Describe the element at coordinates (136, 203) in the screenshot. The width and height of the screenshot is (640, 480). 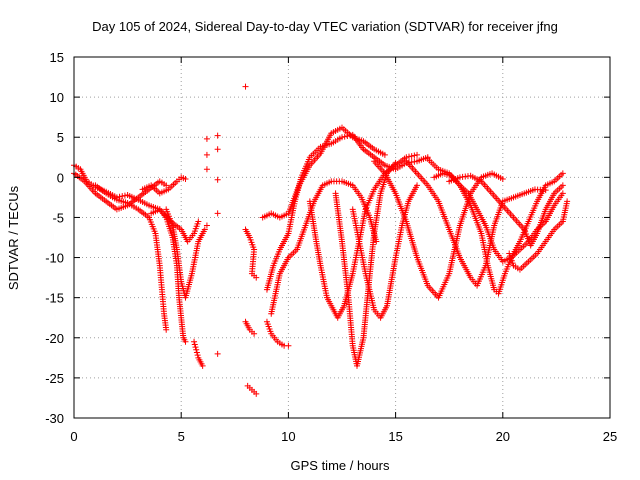
I see `series-arc-a` at that location.